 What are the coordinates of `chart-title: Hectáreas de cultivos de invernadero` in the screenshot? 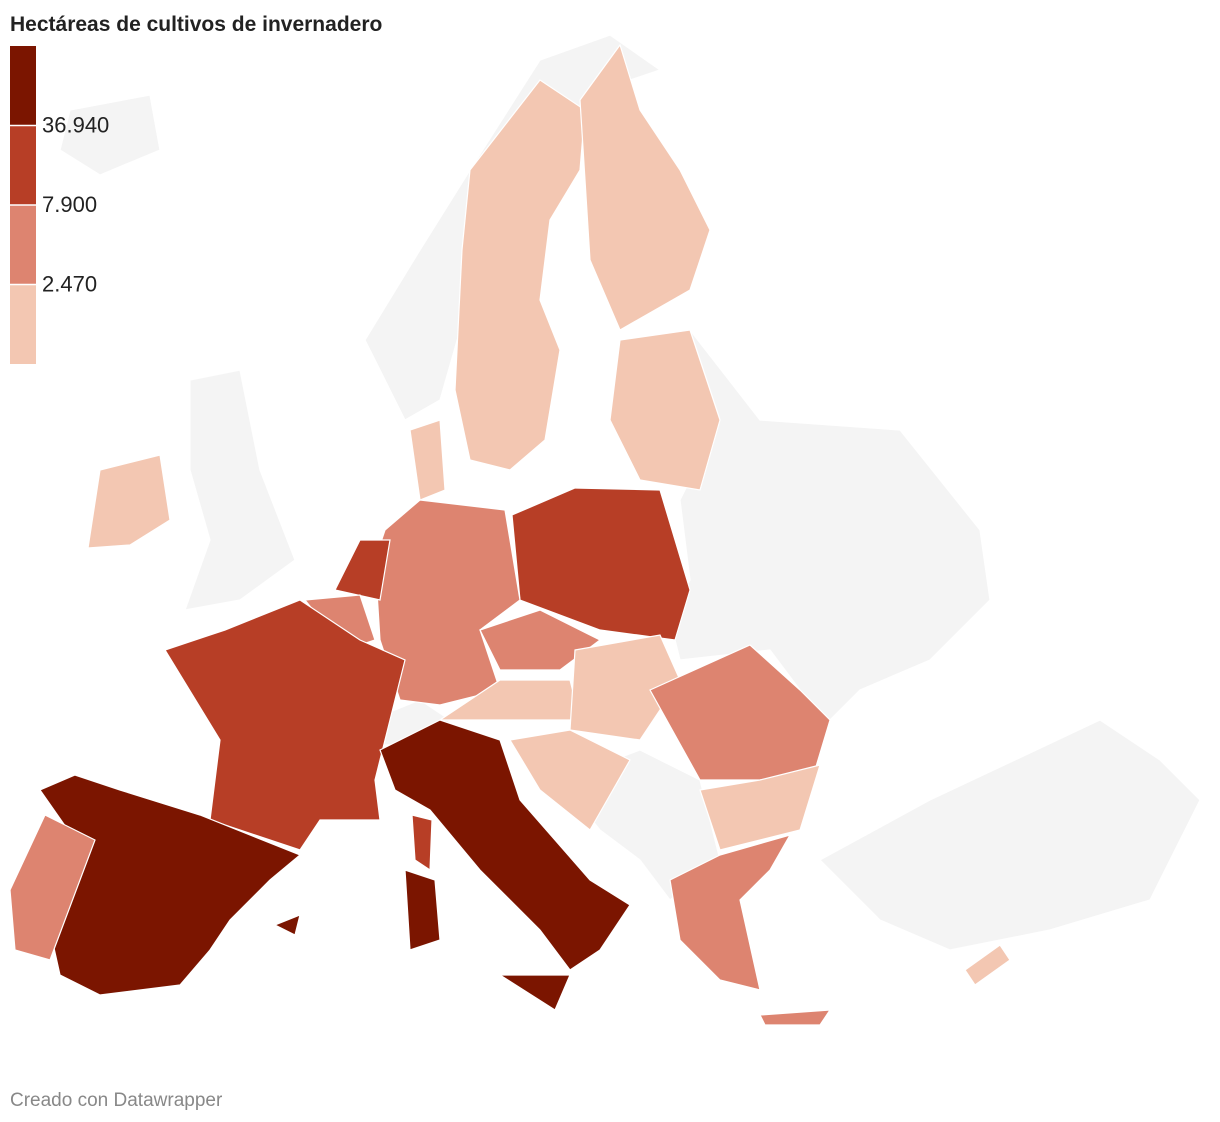 It's located at (196, 24).